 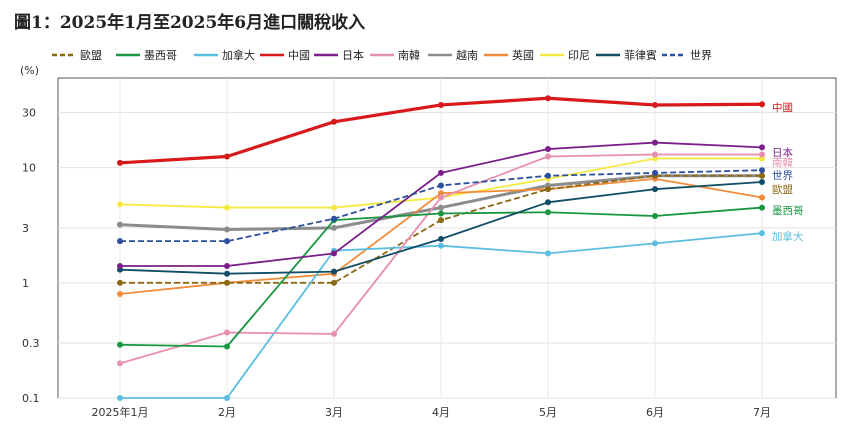 What do you see at coordinates (640, 55) in the screenshot?
I see `legend-entry: 菲律賓` at bounding box center [640, 55].